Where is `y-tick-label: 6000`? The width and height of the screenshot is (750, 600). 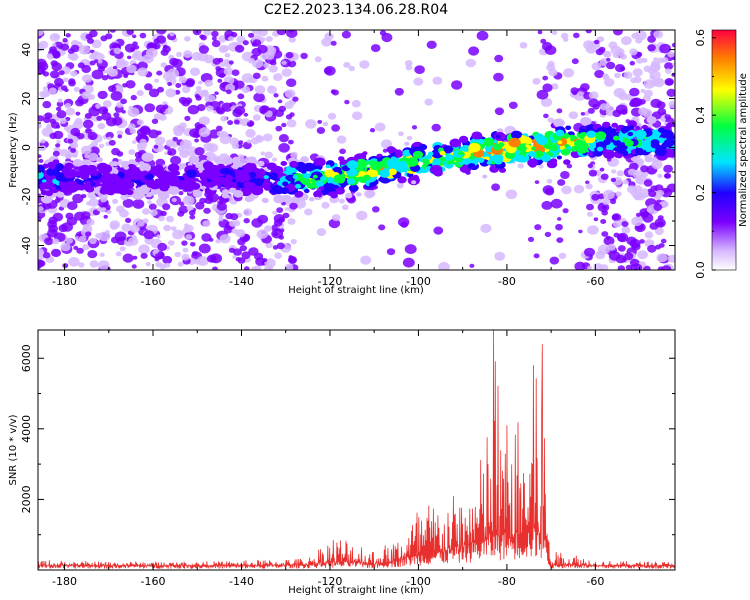 y-tick-label: 6000 is located at coordinates (26, 358).